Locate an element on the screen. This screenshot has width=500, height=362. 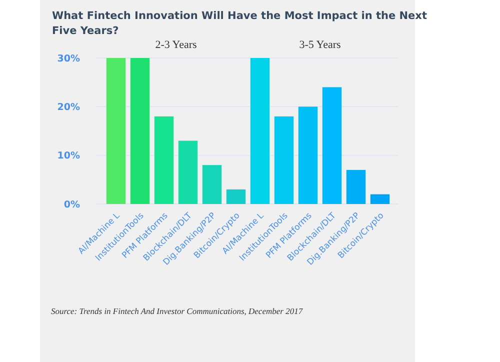
chart-title: What Fintech Innovation Will Have the Most Impact in the Next Five Years? is located at coordinates (239, 23).